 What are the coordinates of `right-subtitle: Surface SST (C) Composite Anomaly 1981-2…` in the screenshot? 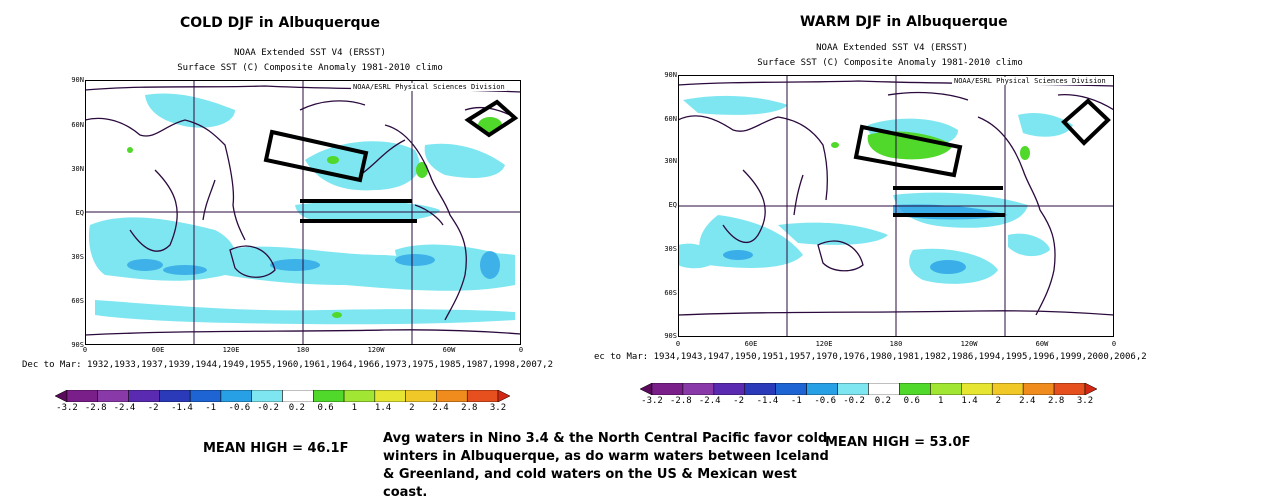 It's located at (890, 63).